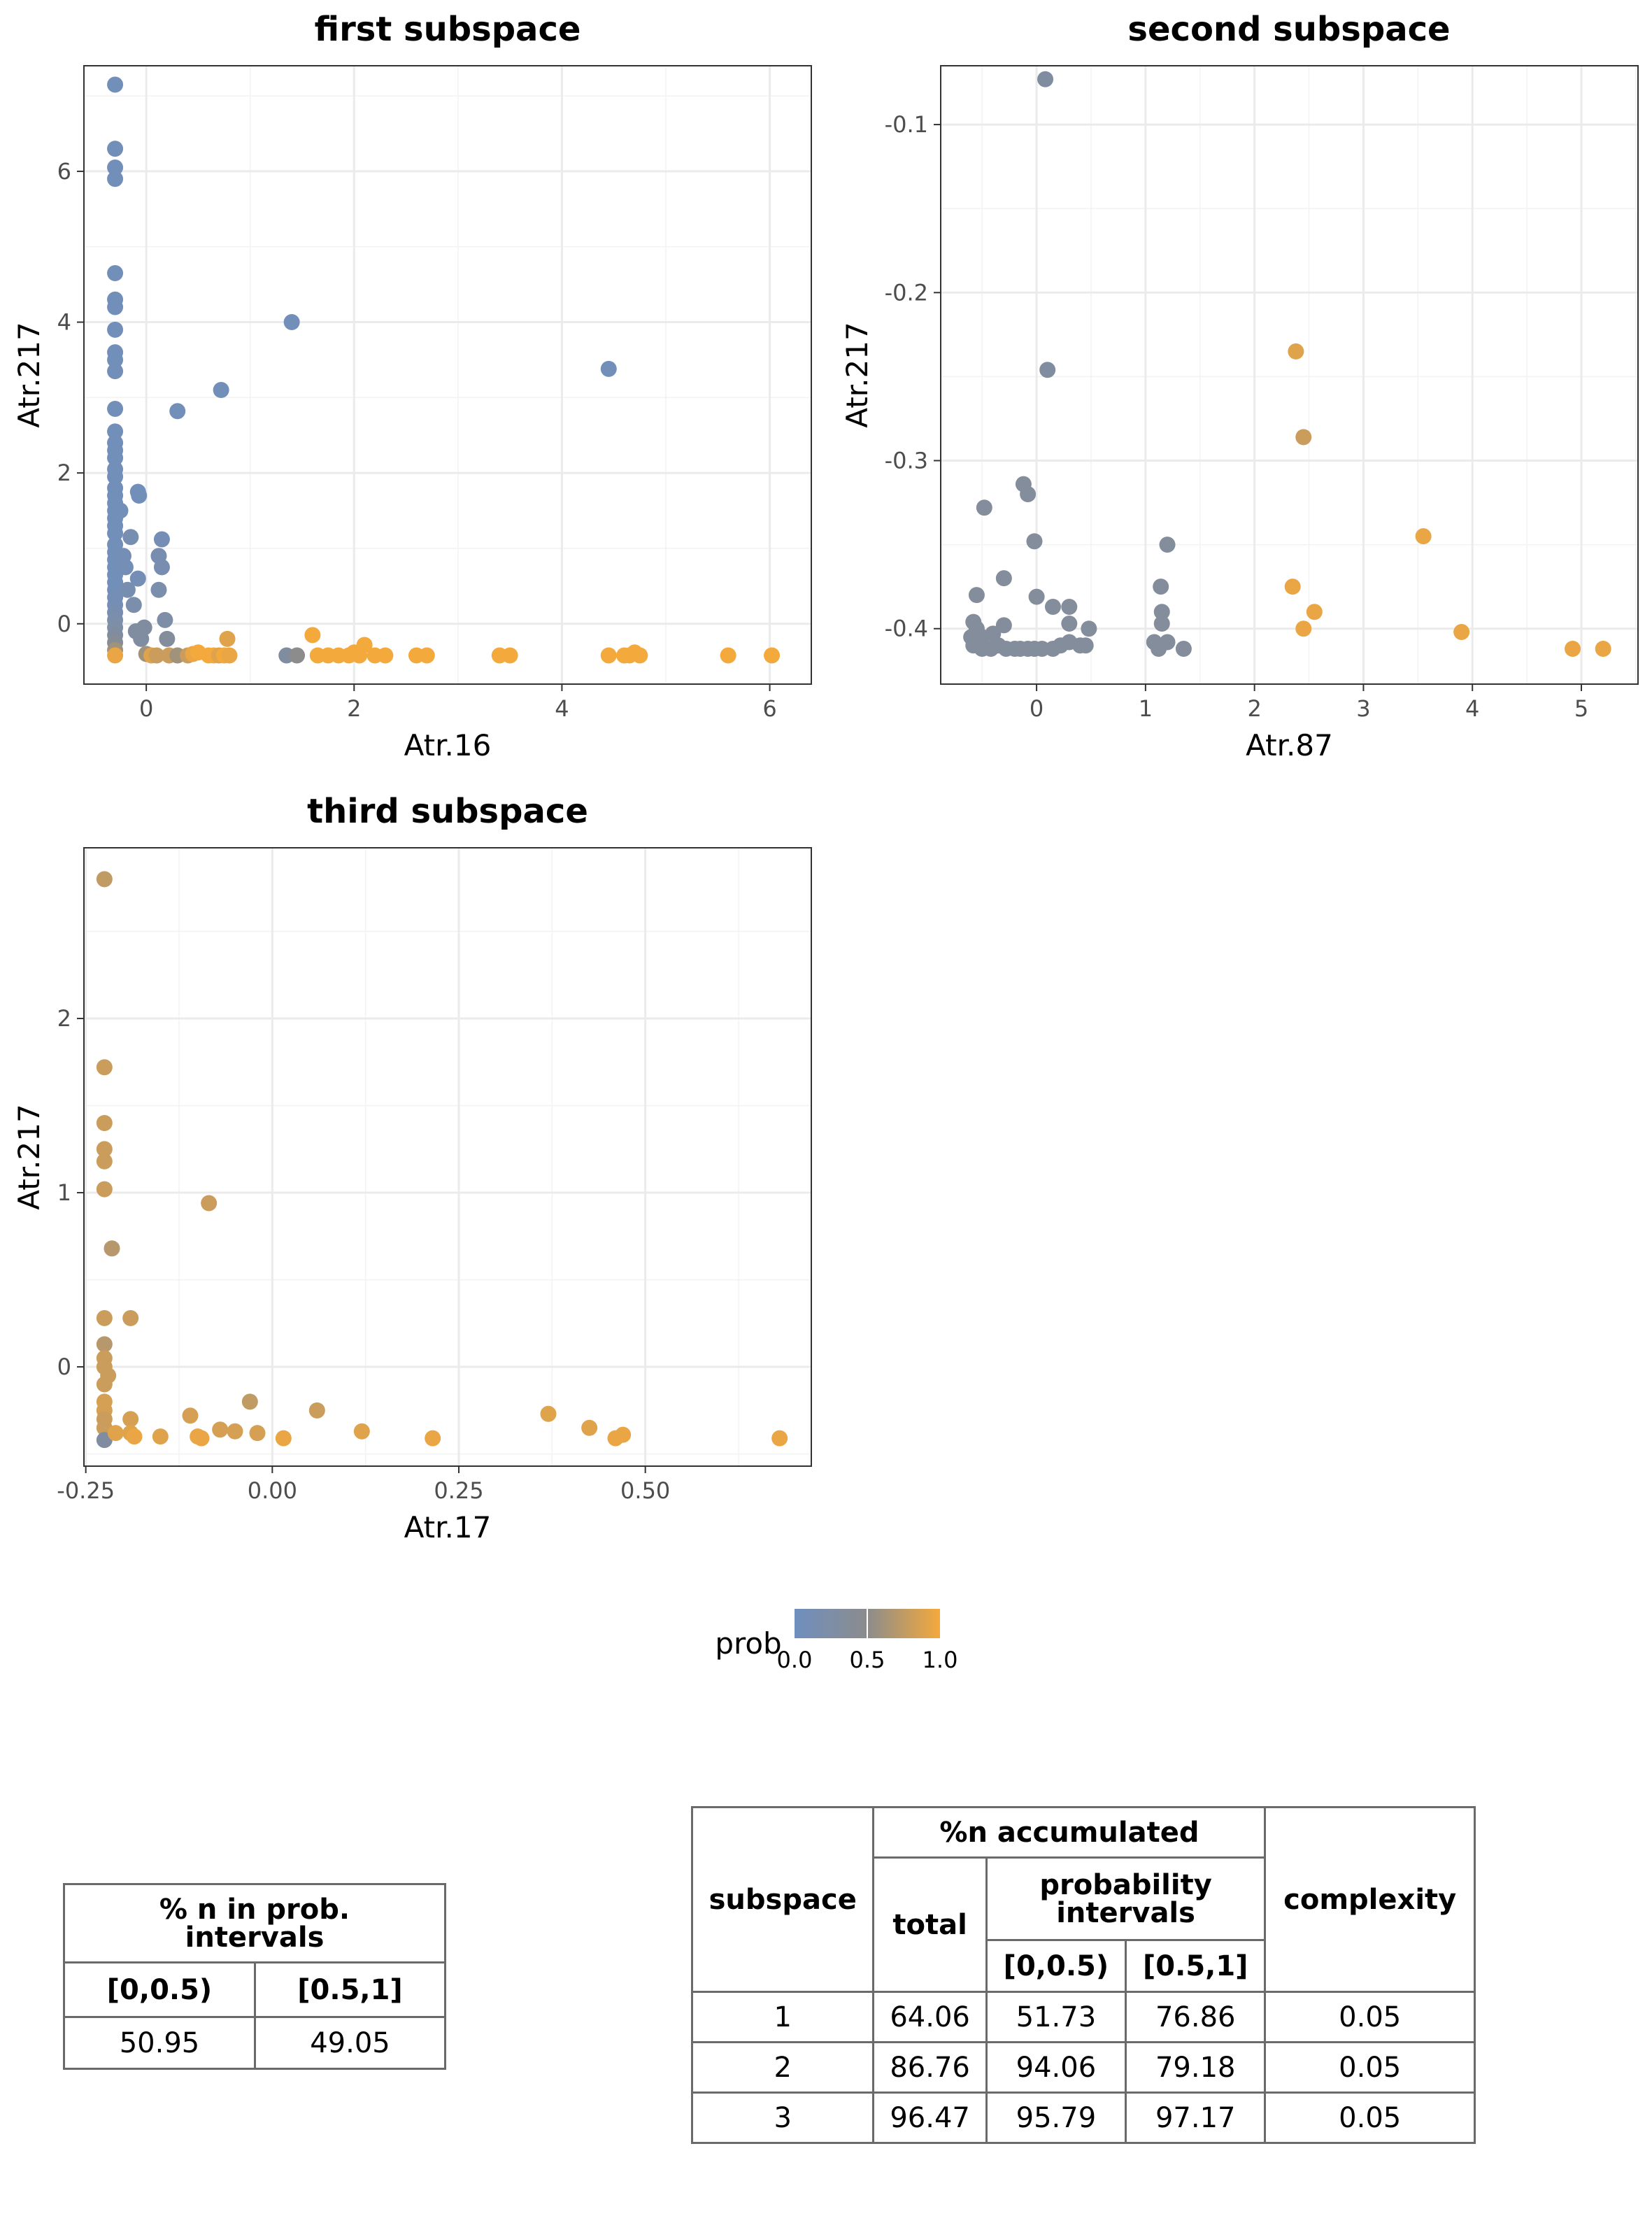  Describe the element at coordinates (930, 2117) in the screenshot. I see `cell-total: 96.47` at that location.